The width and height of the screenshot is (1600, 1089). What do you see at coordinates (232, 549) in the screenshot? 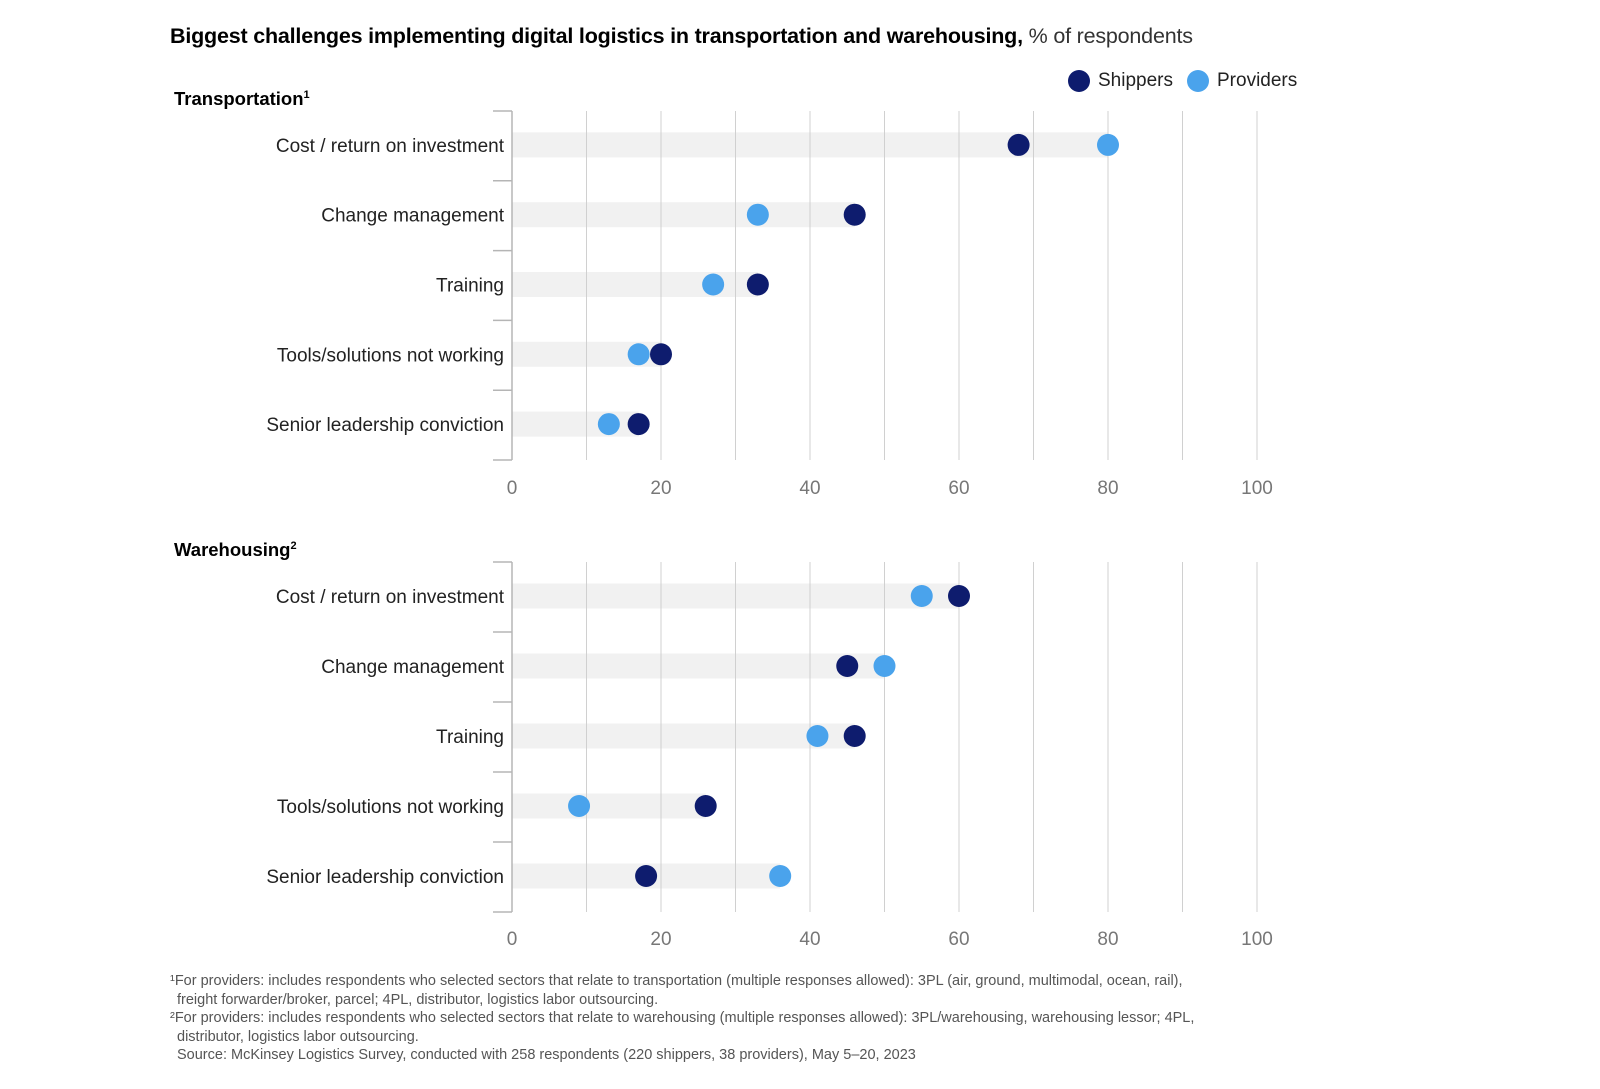
I see `panel-title-text: Warehousing` at bounding box center [232, 549].